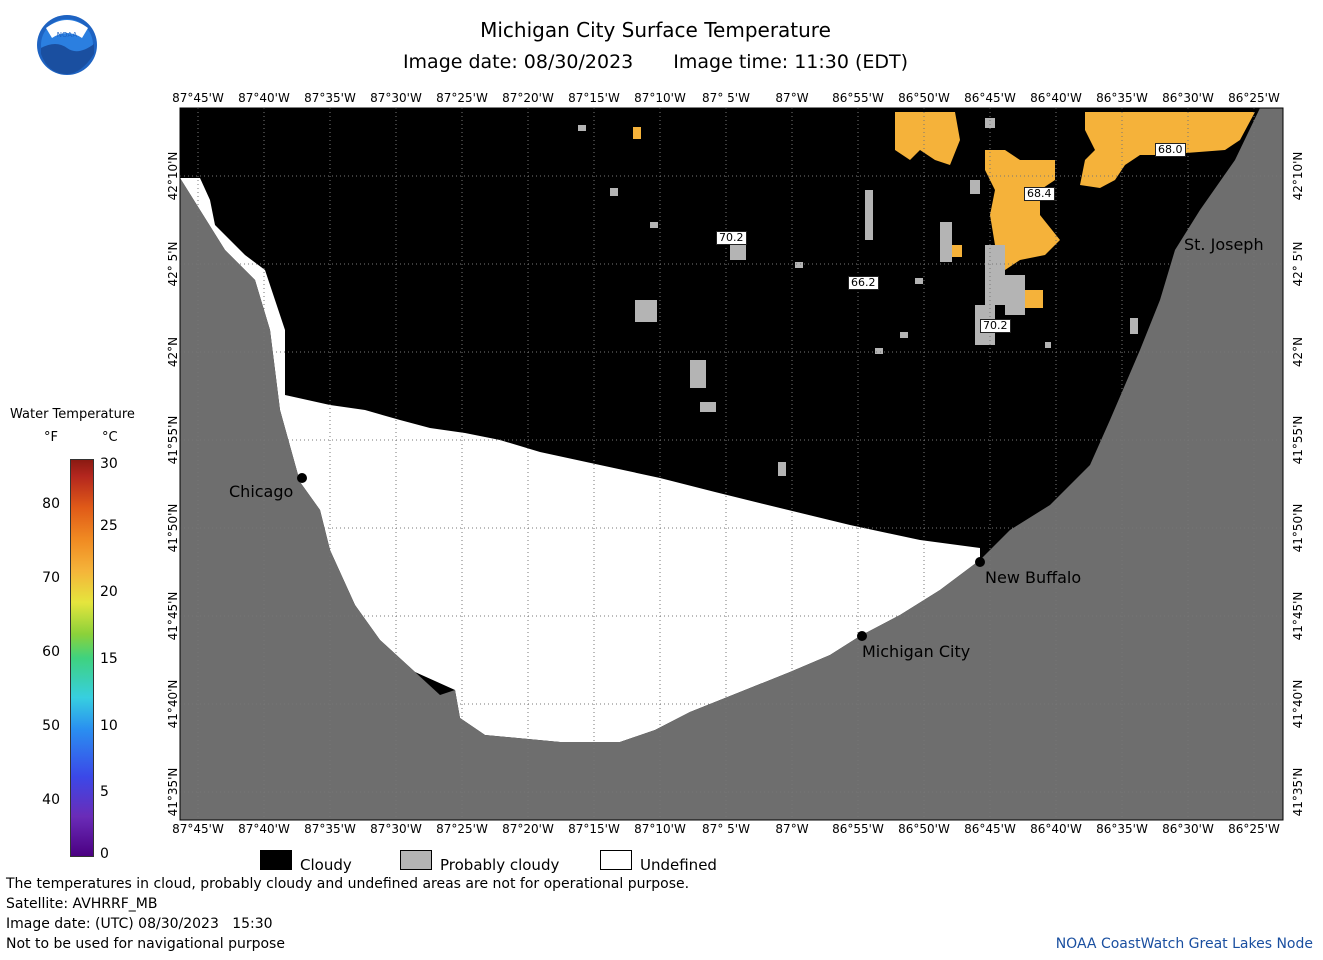 This screenshot has width=1323, height=960. I want to click on chicago-marker, so click(302, 478).